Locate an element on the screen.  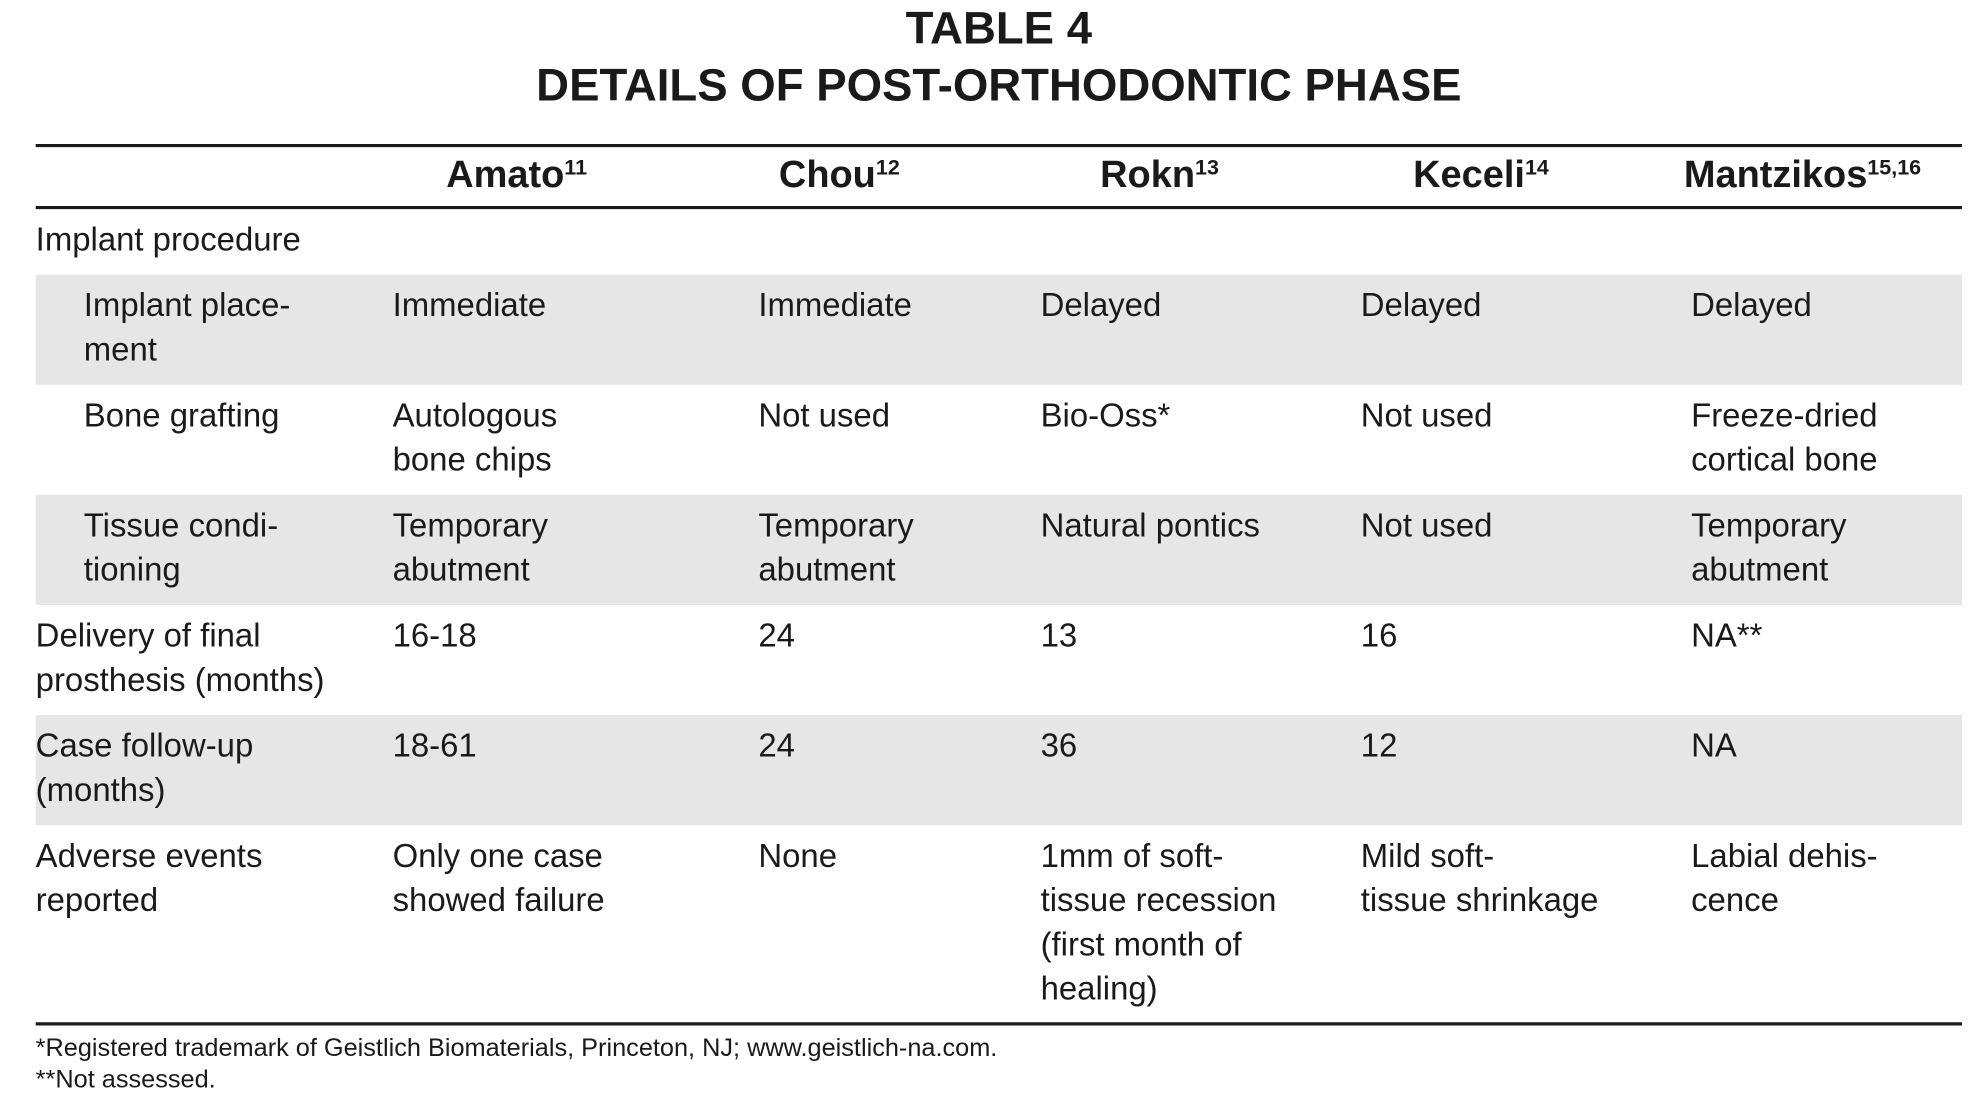
cell-text: 12 is located at coordinates (1379, 745).